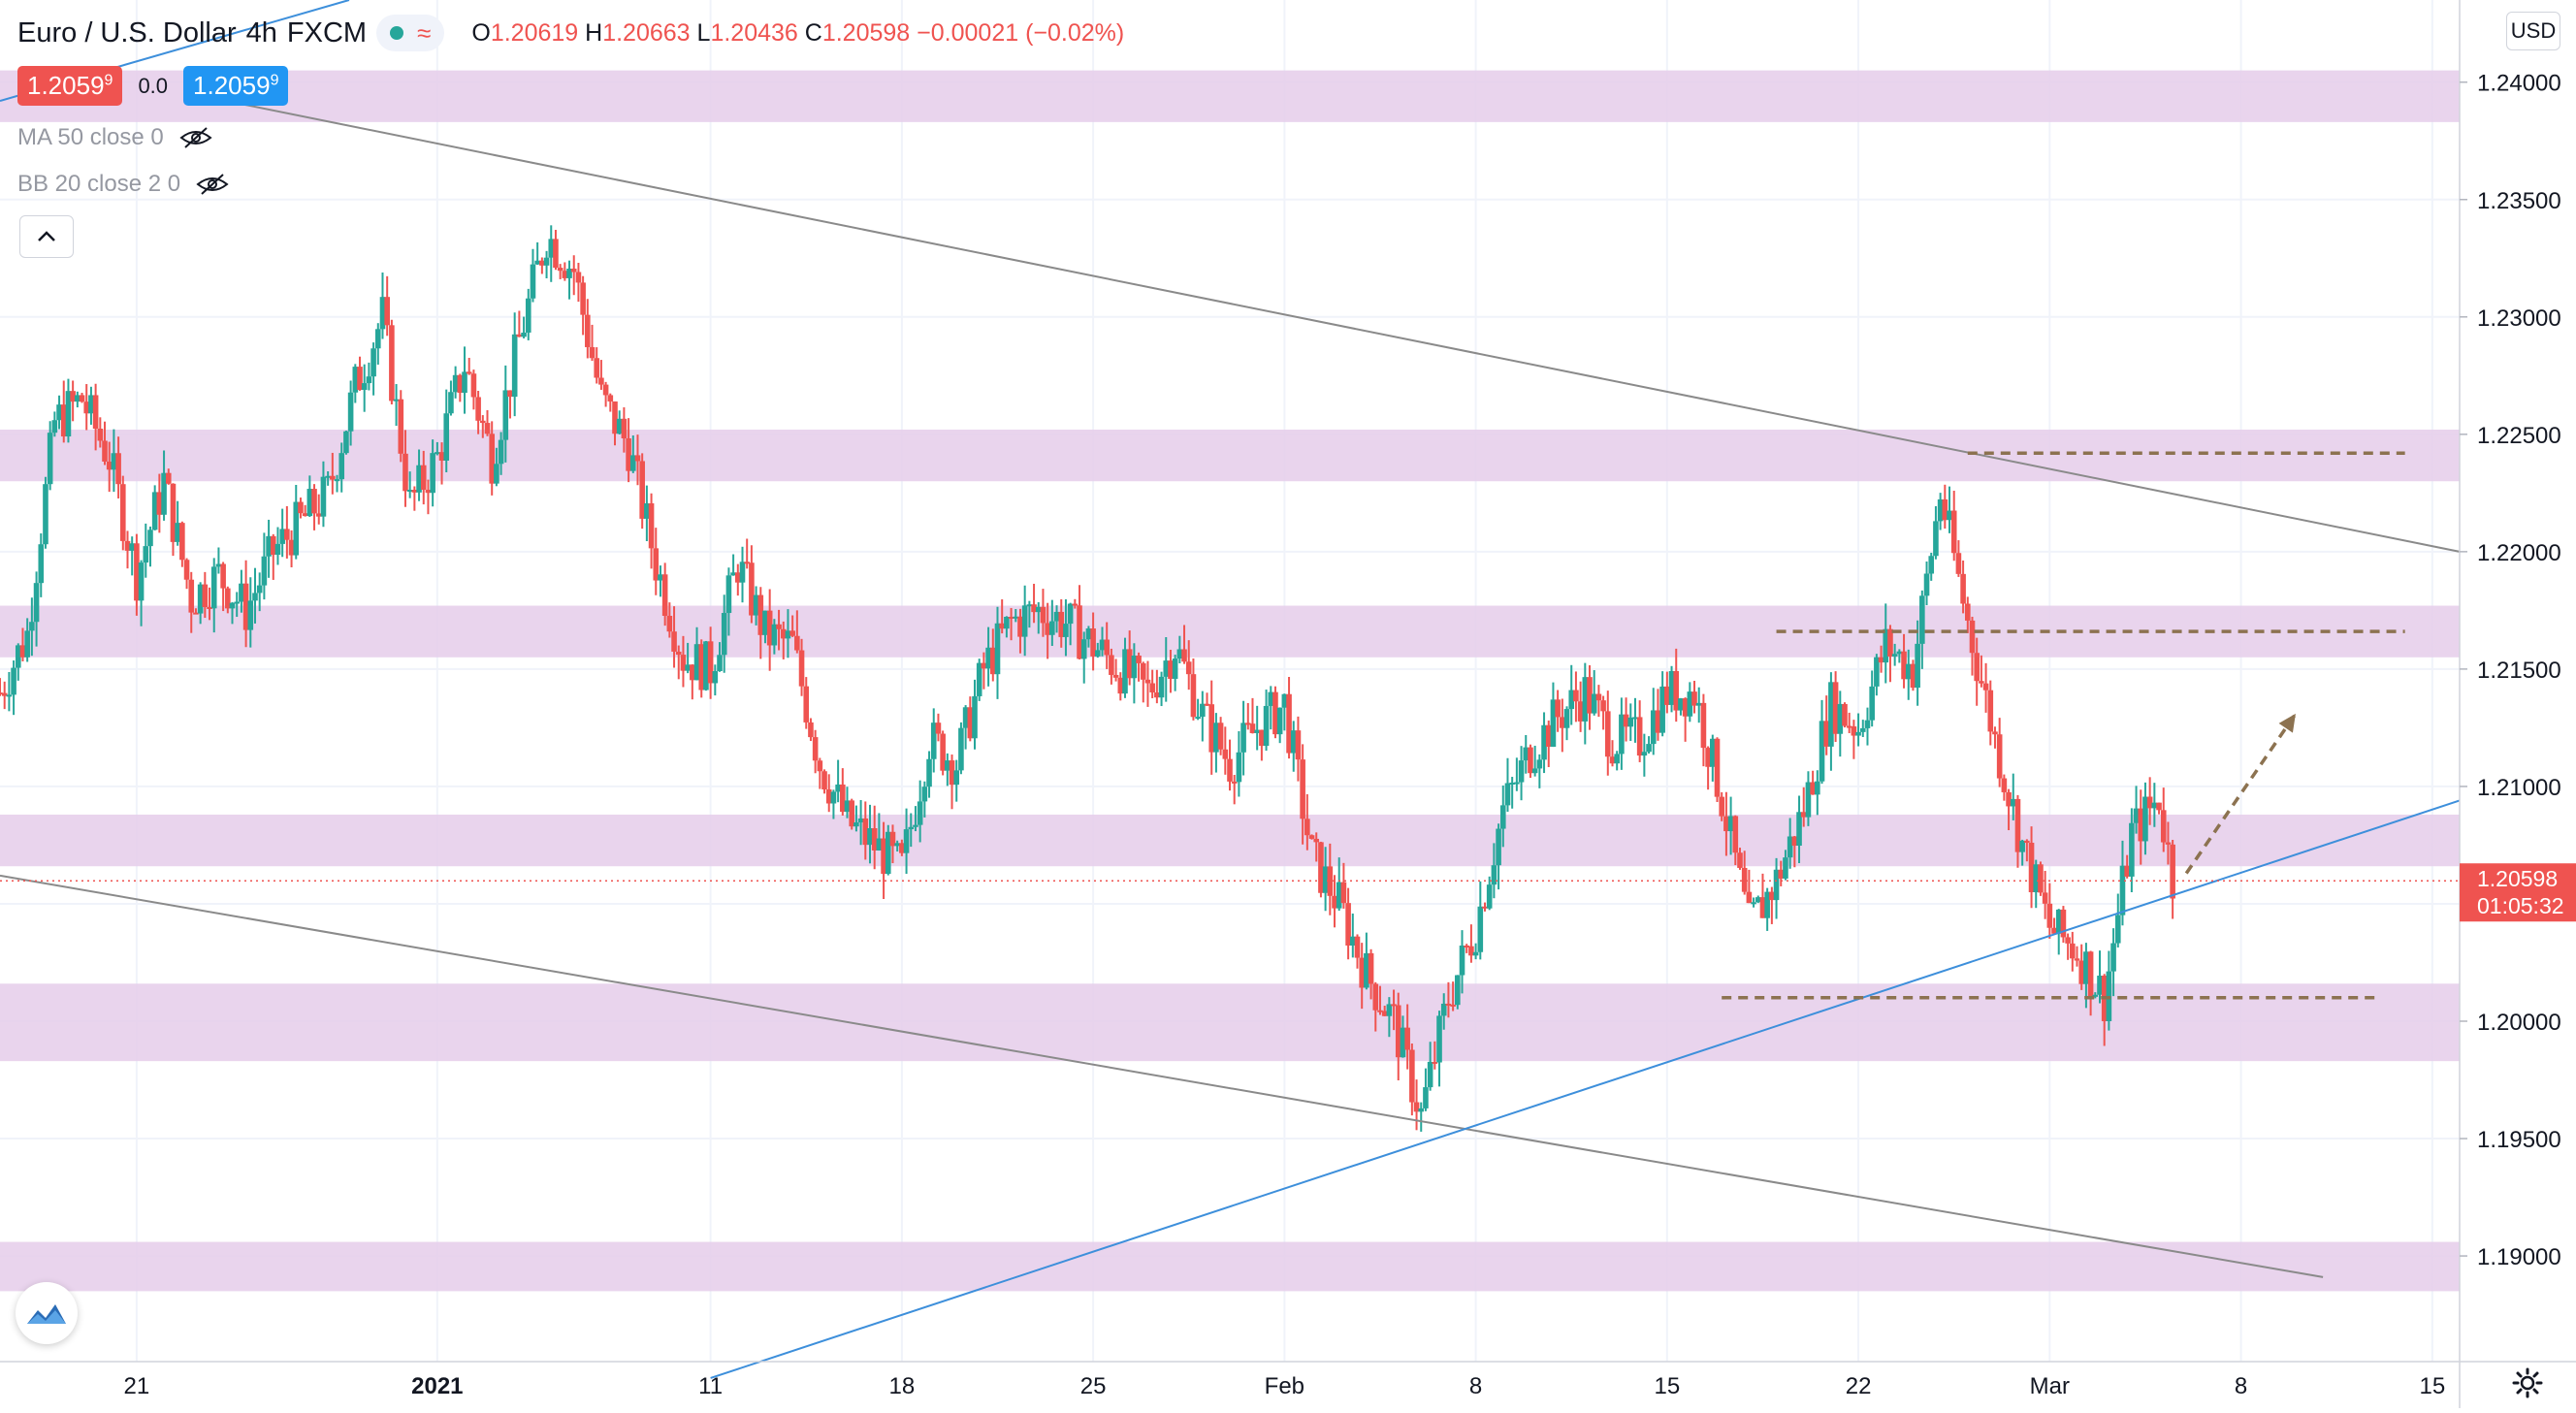 This screenshot has height=1413, width=2576. What do you see at coordinates (114, 137) in the screenshot?
I see `indicator-ma: MA 50 close 0` at bounding box center [114, 137].